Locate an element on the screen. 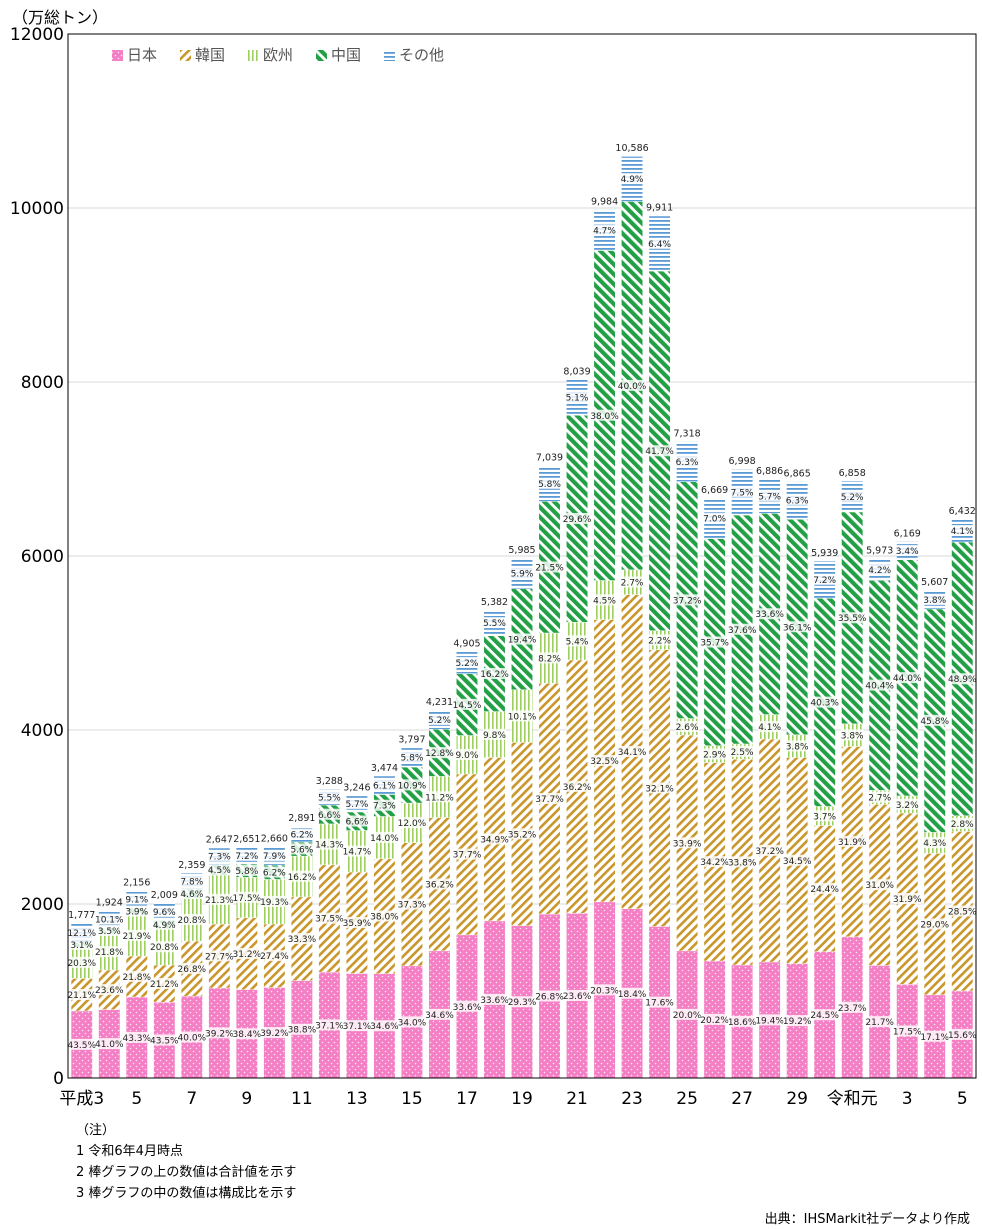 The width and height of the screenshot is (982, 1229). share-label: 36.1% is located at coordinates (797, 628).